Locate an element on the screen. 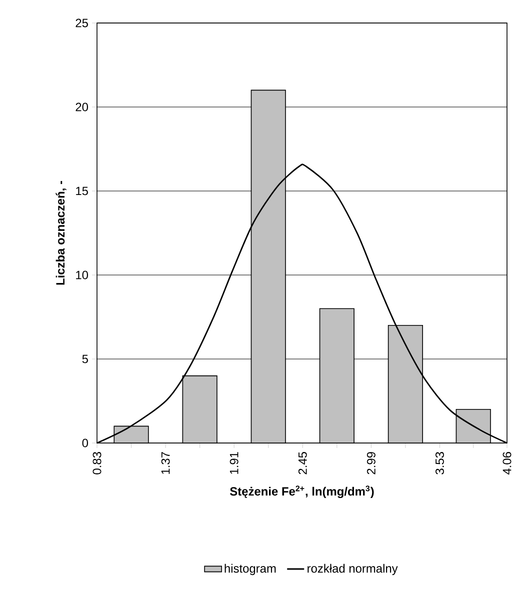 Image resolution: width=526 pixels, height=590 pixels. y-tick-label: 15 is located at coordinates (82, 191).